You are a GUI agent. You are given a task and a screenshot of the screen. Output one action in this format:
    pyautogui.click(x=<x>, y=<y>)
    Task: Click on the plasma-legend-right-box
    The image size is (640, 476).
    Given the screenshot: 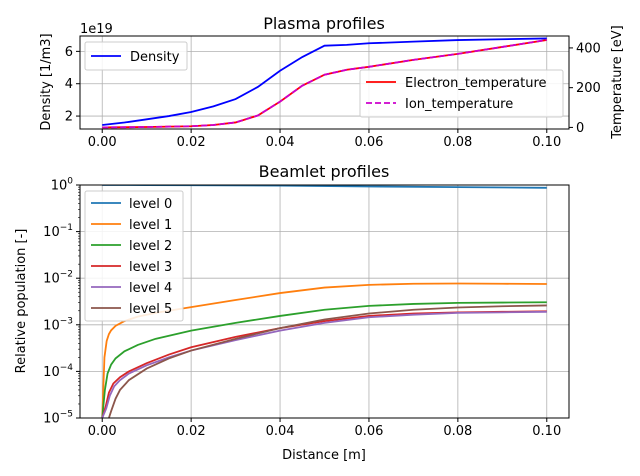 What is the action you would take?
    pyautogui.click(x=461, y=93)
    